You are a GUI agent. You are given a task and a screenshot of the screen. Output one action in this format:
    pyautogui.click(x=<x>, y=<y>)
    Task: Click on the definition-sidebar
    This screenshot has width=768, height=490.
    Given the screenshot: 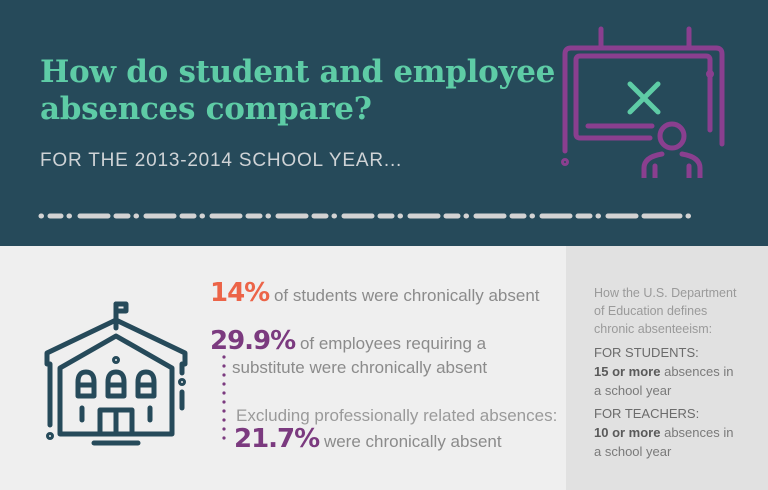 What is the action you would take?
    pyautogui.click(x=667, y=368)
    